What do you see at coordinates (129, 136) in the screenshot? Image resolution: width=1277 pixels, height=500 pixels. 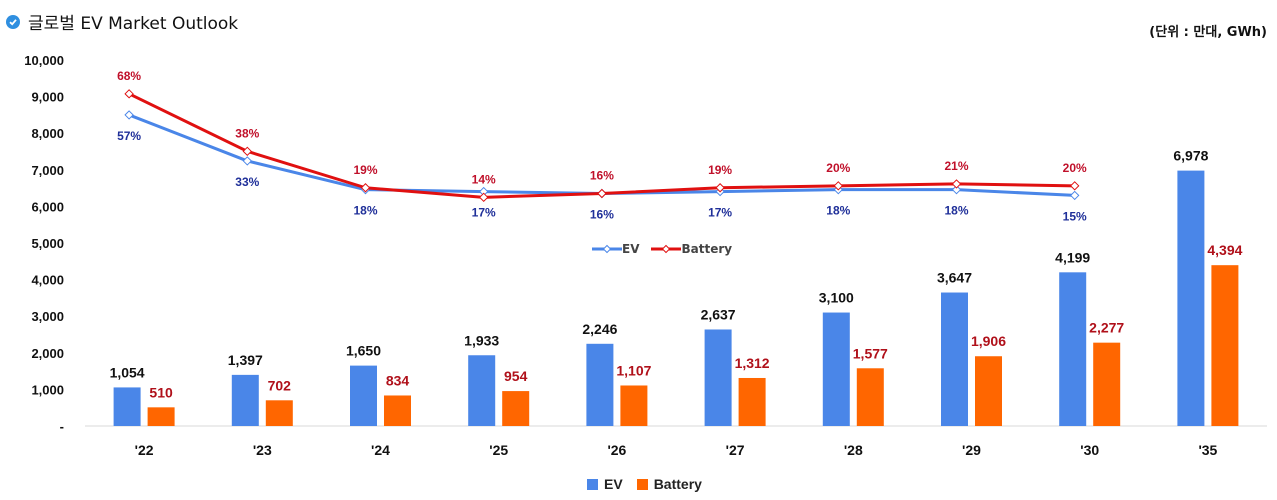 I see `ev-pct-label: 57%` at bounding box center [129, 136].